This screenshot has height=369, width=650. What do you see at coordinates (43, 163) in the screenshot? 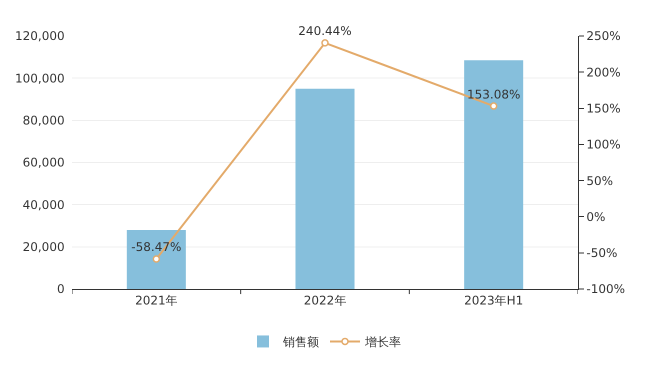
I see `y-tick-label: 60,000` at bounding box center [43, 163].